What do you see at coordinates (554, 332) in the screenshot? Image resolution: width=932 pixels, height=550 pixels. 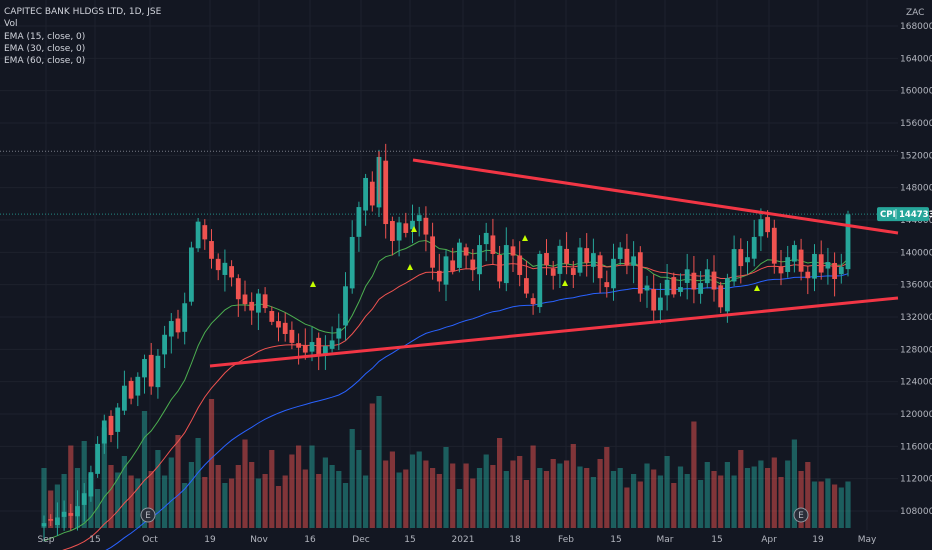 I see `support-trendline` at bounding box center [554, 332].